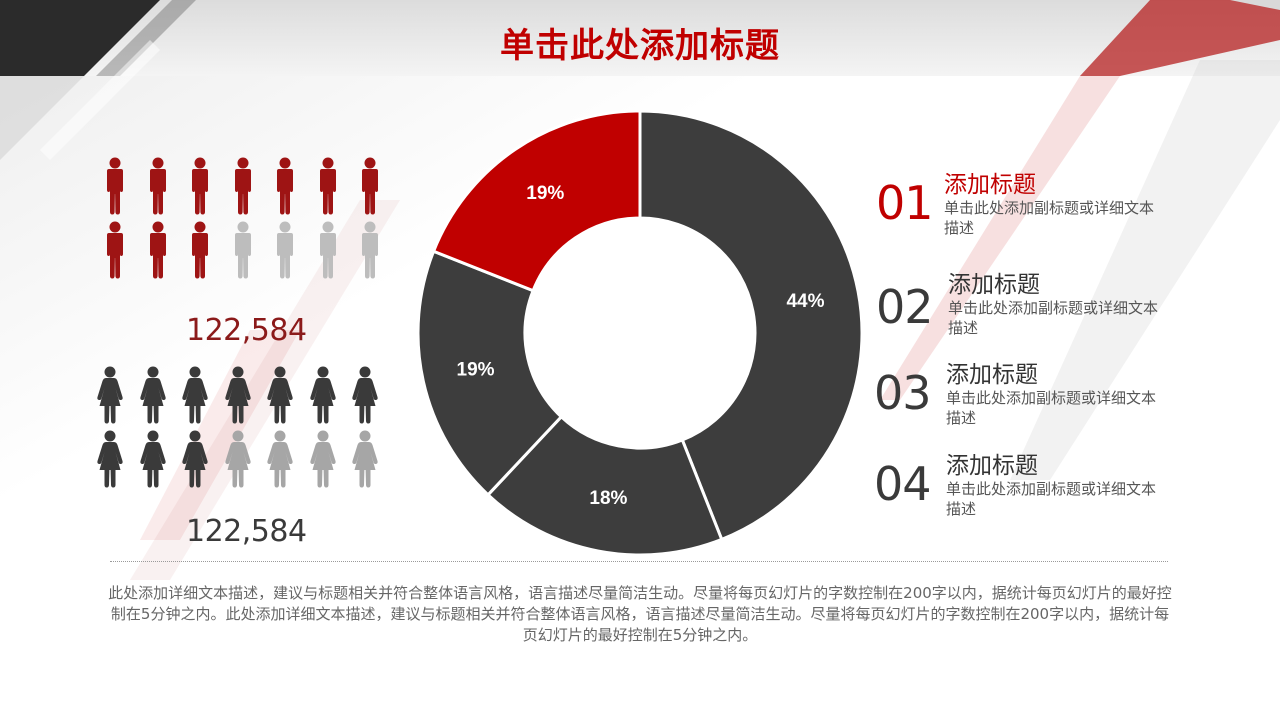  I want to click on legend-item-4: 04 添加标题 单击此处添加副标题或详细文本描述, so click(1017, 486).